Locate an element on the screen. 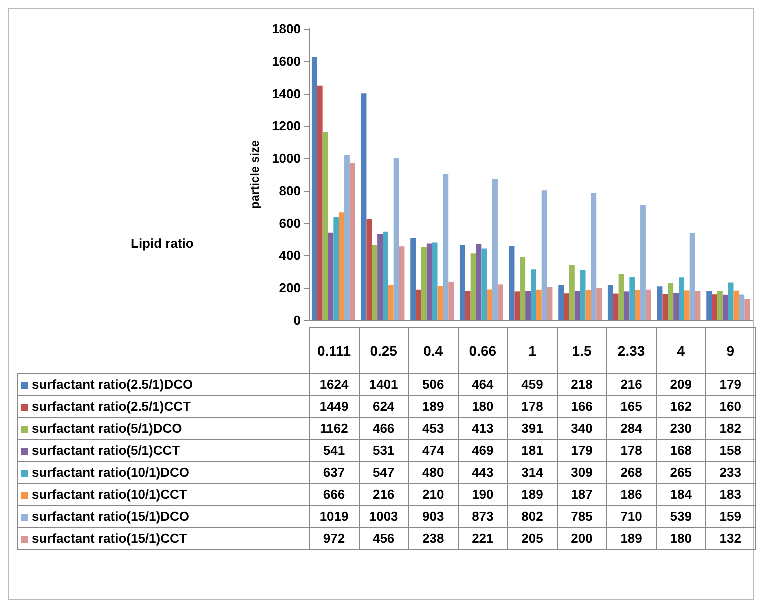  data-label: 309 is located at coordinates (582, 473).